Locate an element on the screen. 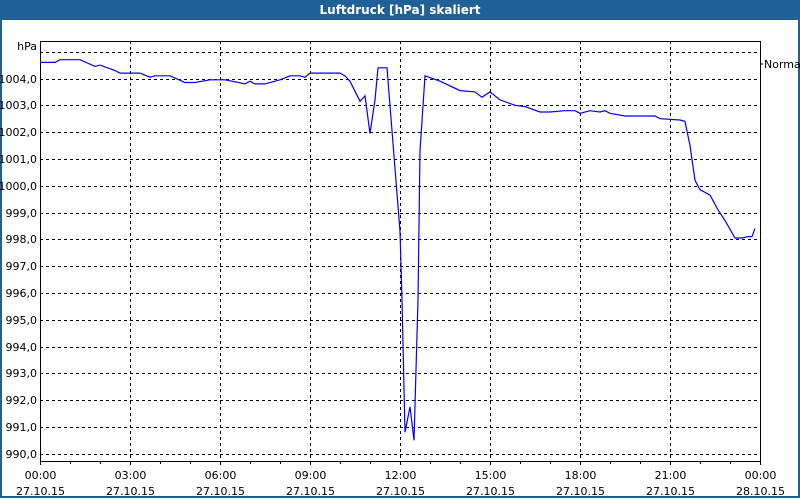  y-tick-label: 1003,0 is located at coordinates (18, 105).